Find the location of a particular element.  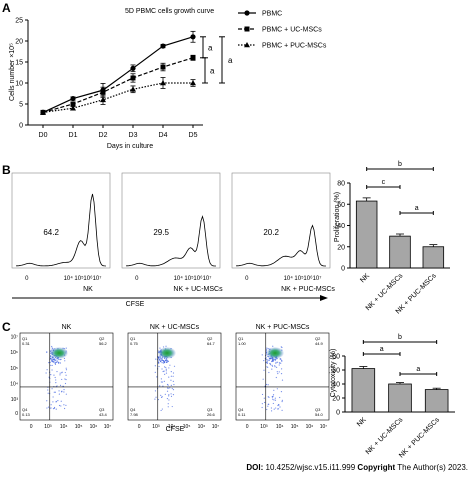

dotplot-quadrant-label: 0.75 is located at coordinates (134, 343).